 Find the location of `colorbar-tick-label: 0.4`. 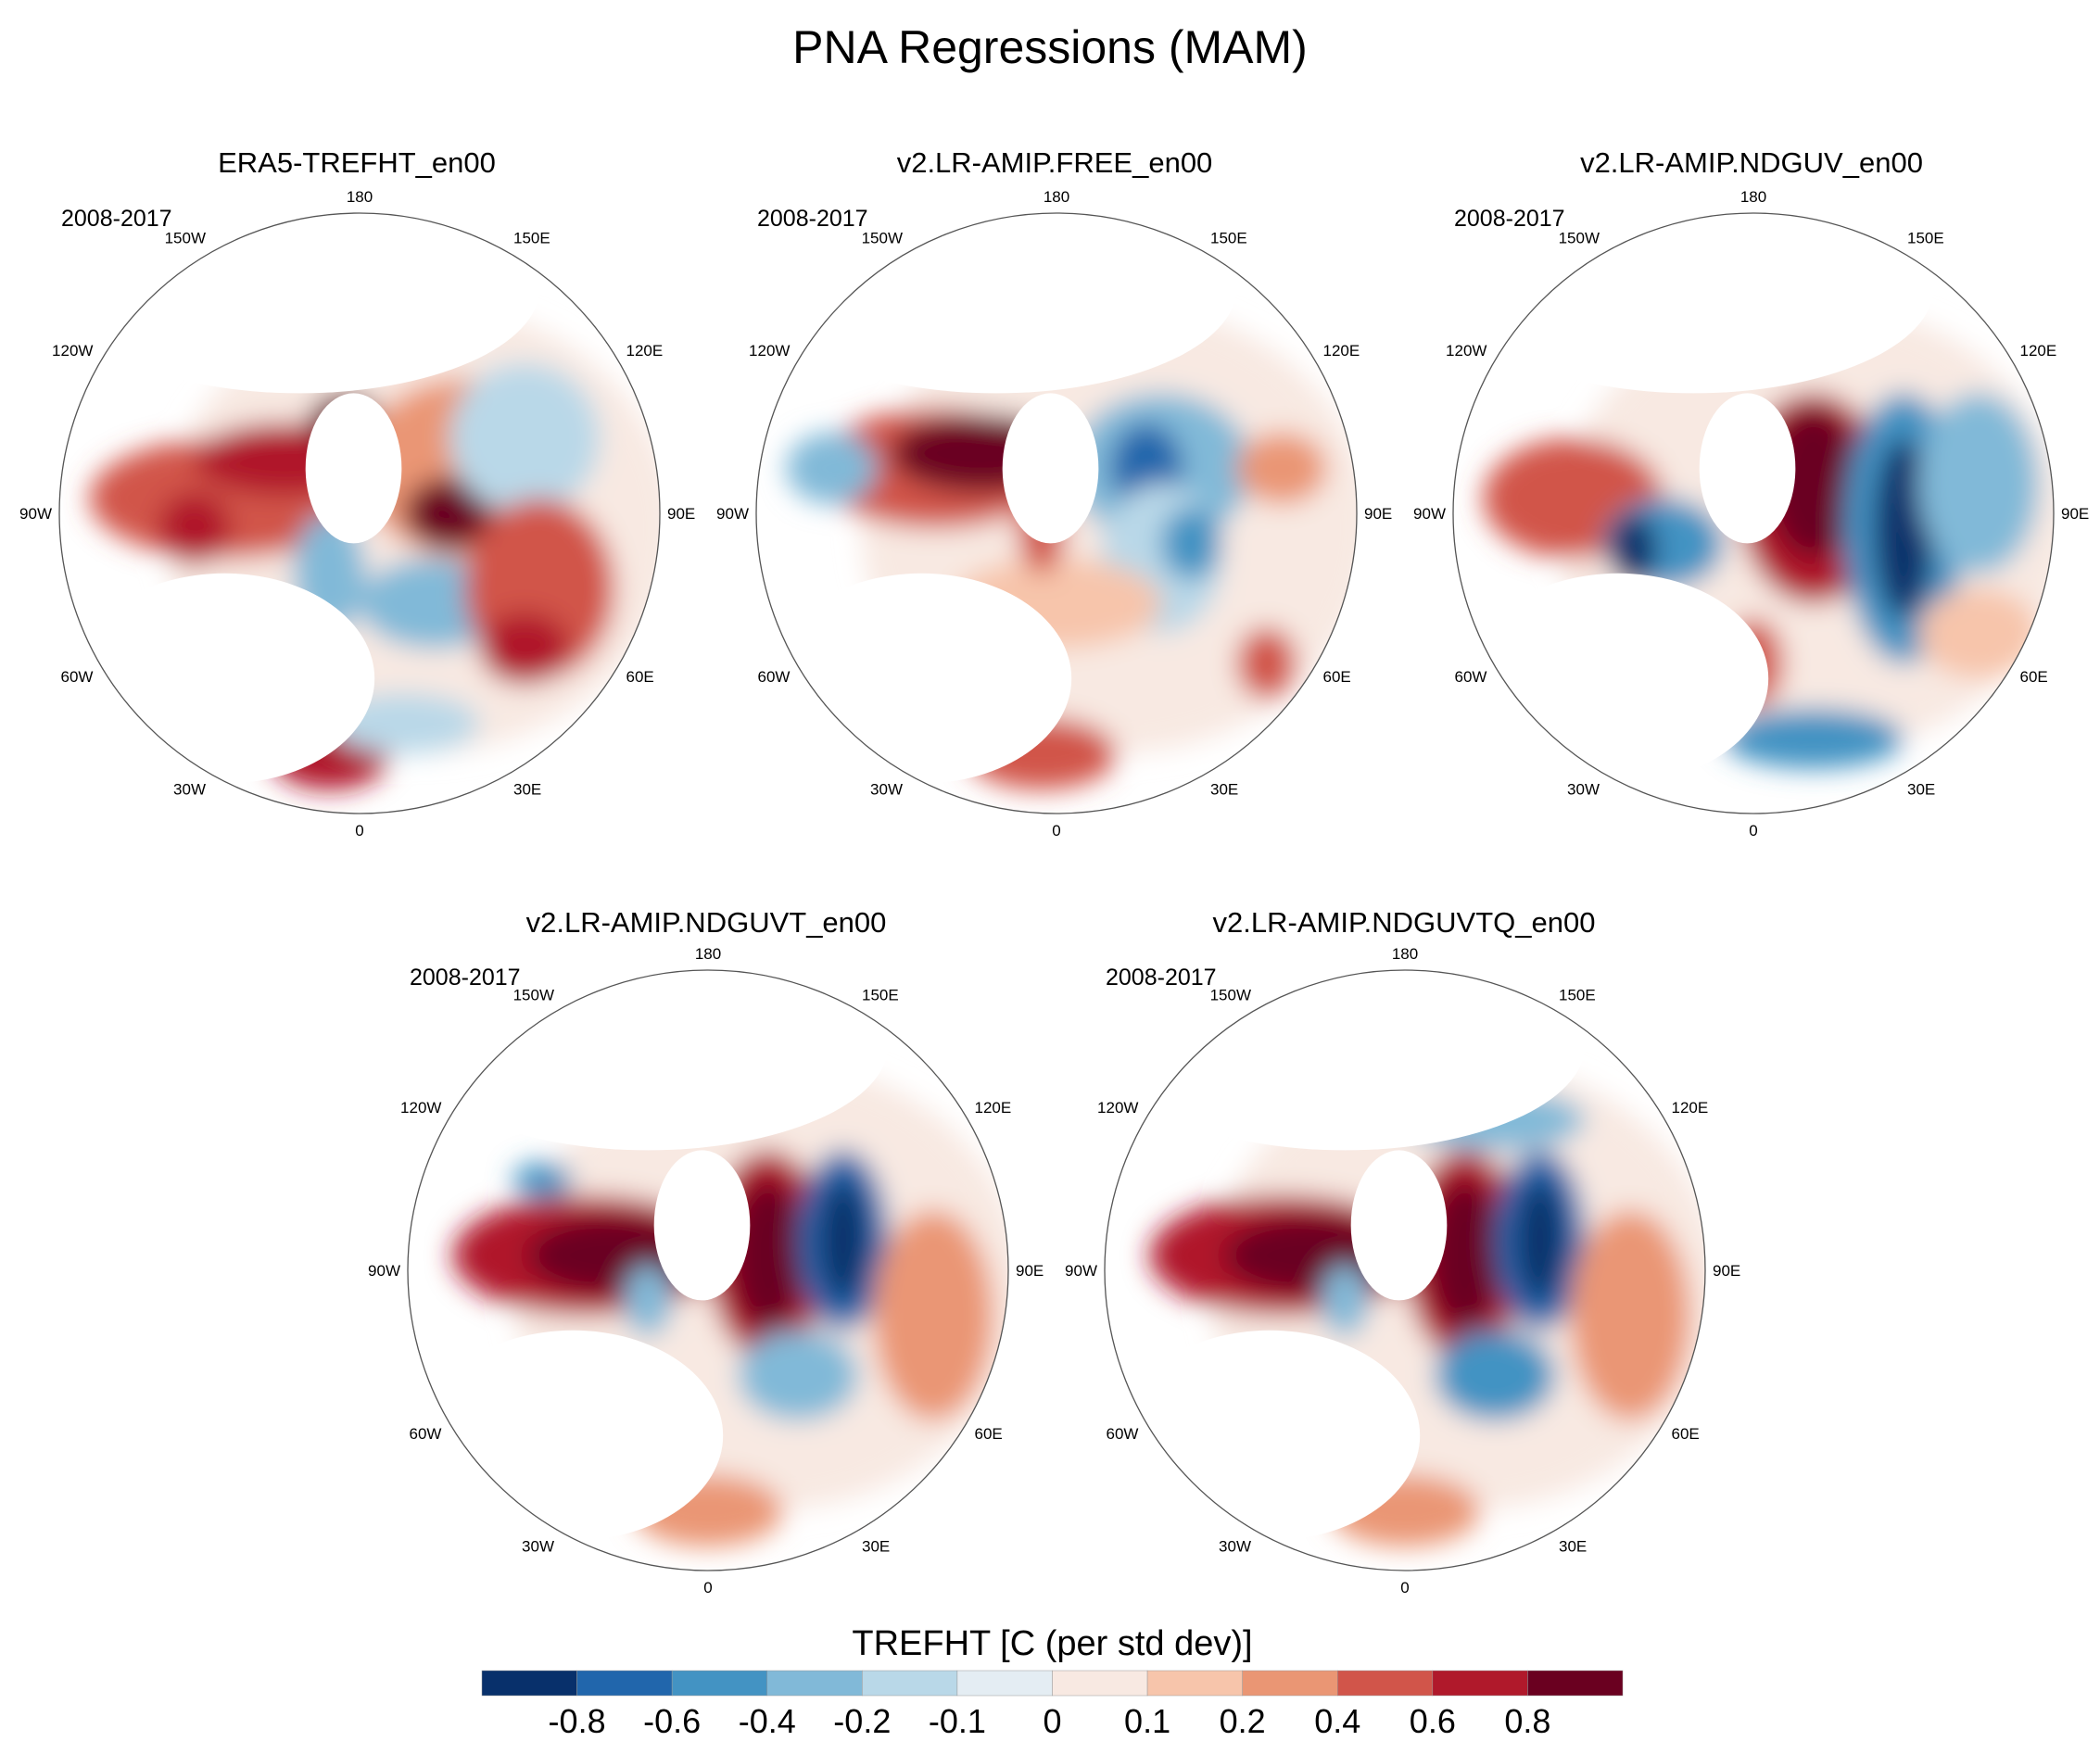

colorbar-tick-label: 0.4 is located at coordinates (1337, 1721).